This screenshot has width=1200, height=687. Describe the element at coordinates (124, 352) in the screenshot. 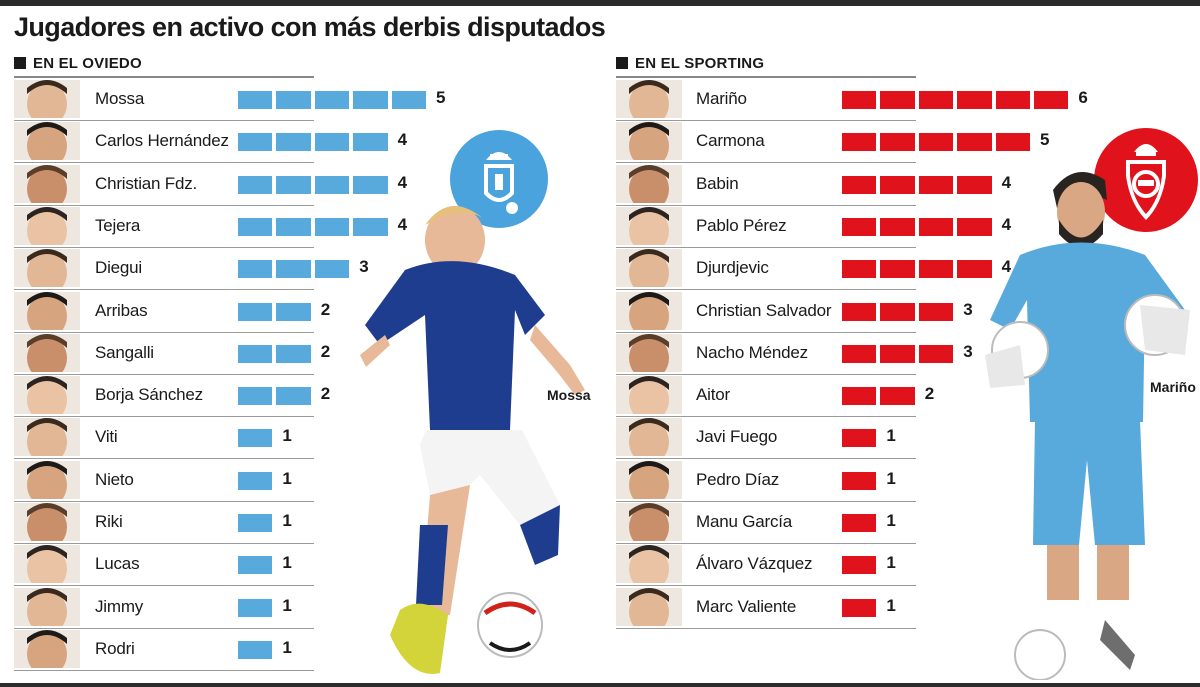

I see `oviedo-player-name: Sangalli` at that location.